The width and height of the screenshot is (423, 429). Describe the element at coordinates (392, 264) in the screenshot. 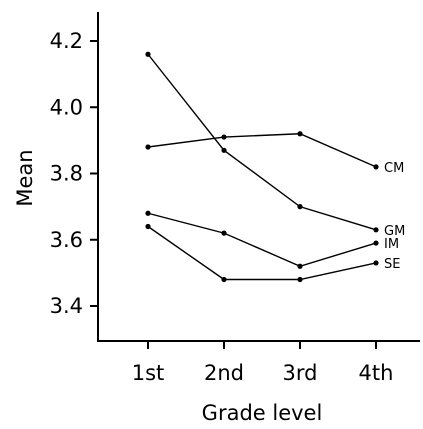

I see `series-label-se: SE` at that location.